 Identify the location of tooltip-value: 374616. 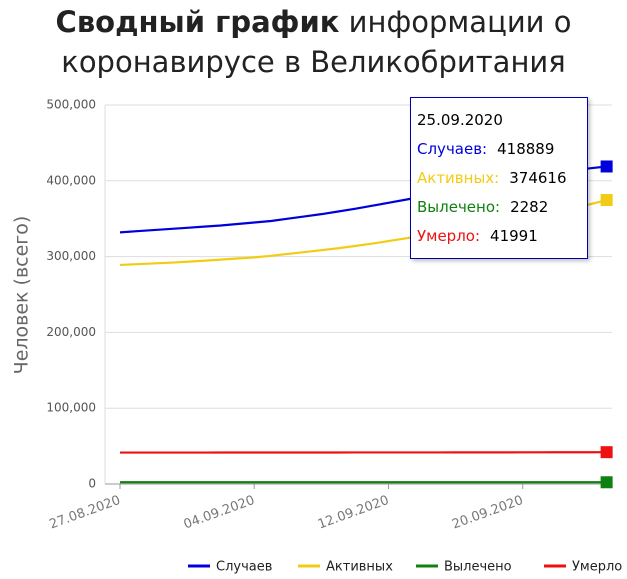
(538, 178).